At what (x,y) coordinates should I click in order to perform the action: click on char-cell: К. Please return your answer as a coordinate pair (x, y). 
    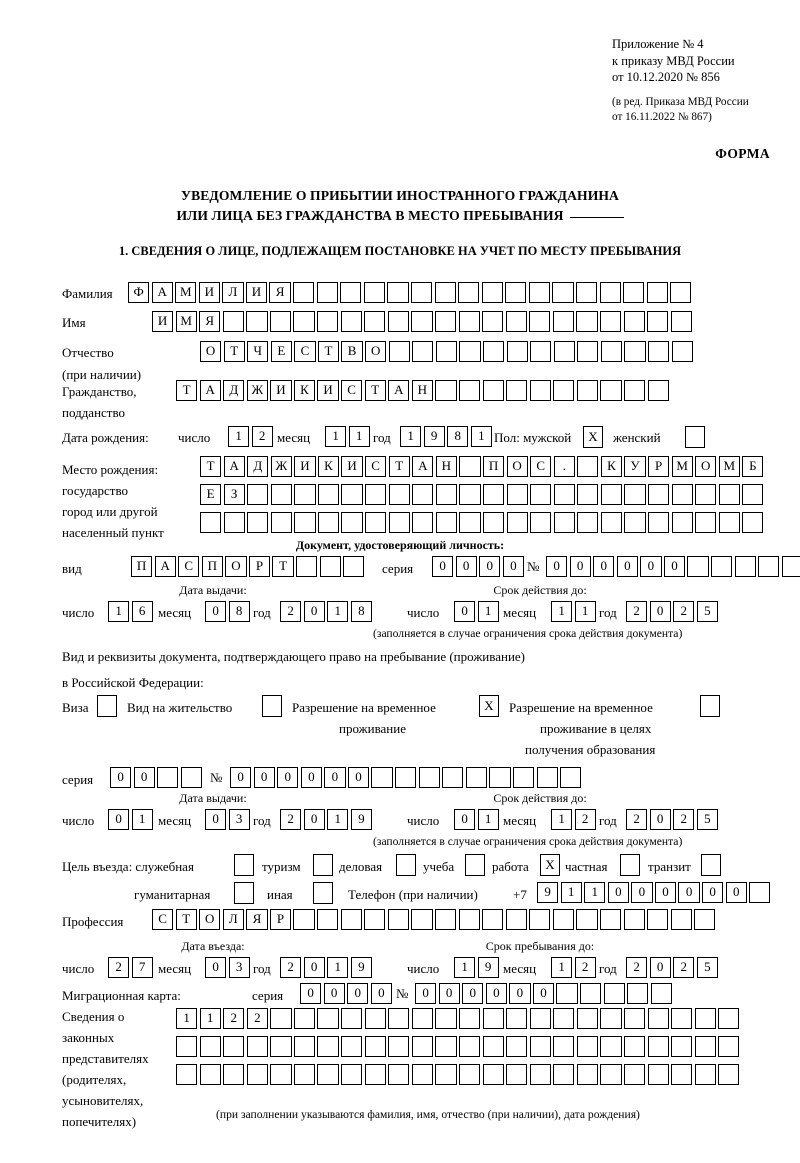
    Looking at the image, I should click on (611, 467).